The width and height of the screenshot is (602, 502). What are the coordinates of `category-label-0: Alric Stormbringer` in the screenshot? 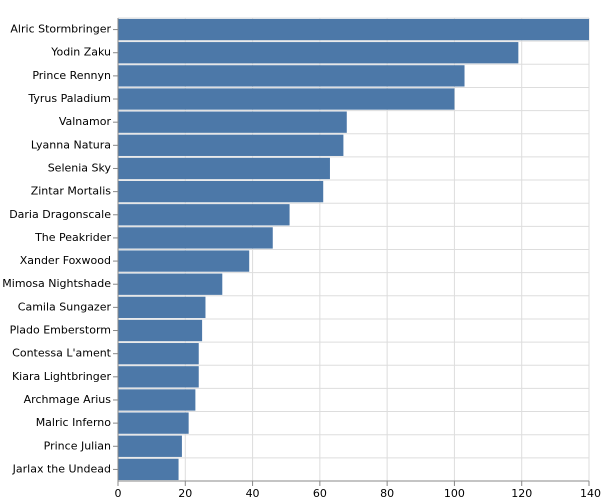 It's located at (60, 29).